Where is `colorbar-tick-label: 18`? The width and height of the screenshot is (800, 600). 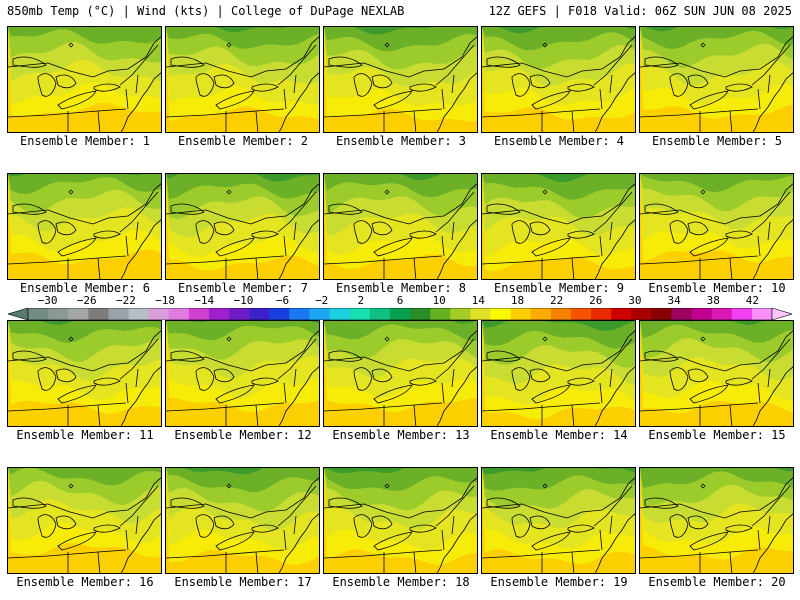 colorbar-tick-label: 18 is located at coordinates (517, 300).